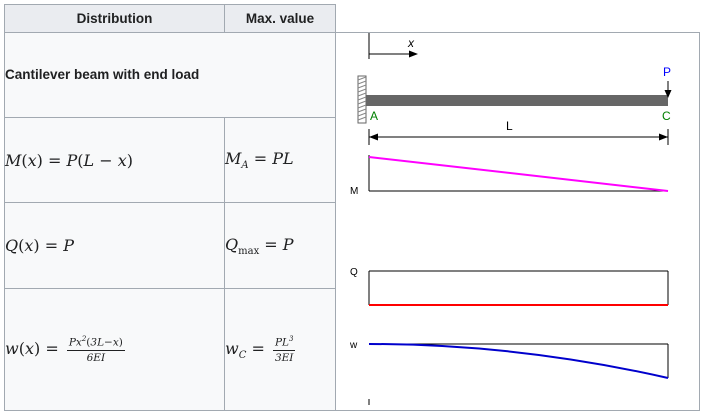 The image size is (705, 411). I want to click on deflection-max-fraction: PL3 3EI, so click(284, 349).